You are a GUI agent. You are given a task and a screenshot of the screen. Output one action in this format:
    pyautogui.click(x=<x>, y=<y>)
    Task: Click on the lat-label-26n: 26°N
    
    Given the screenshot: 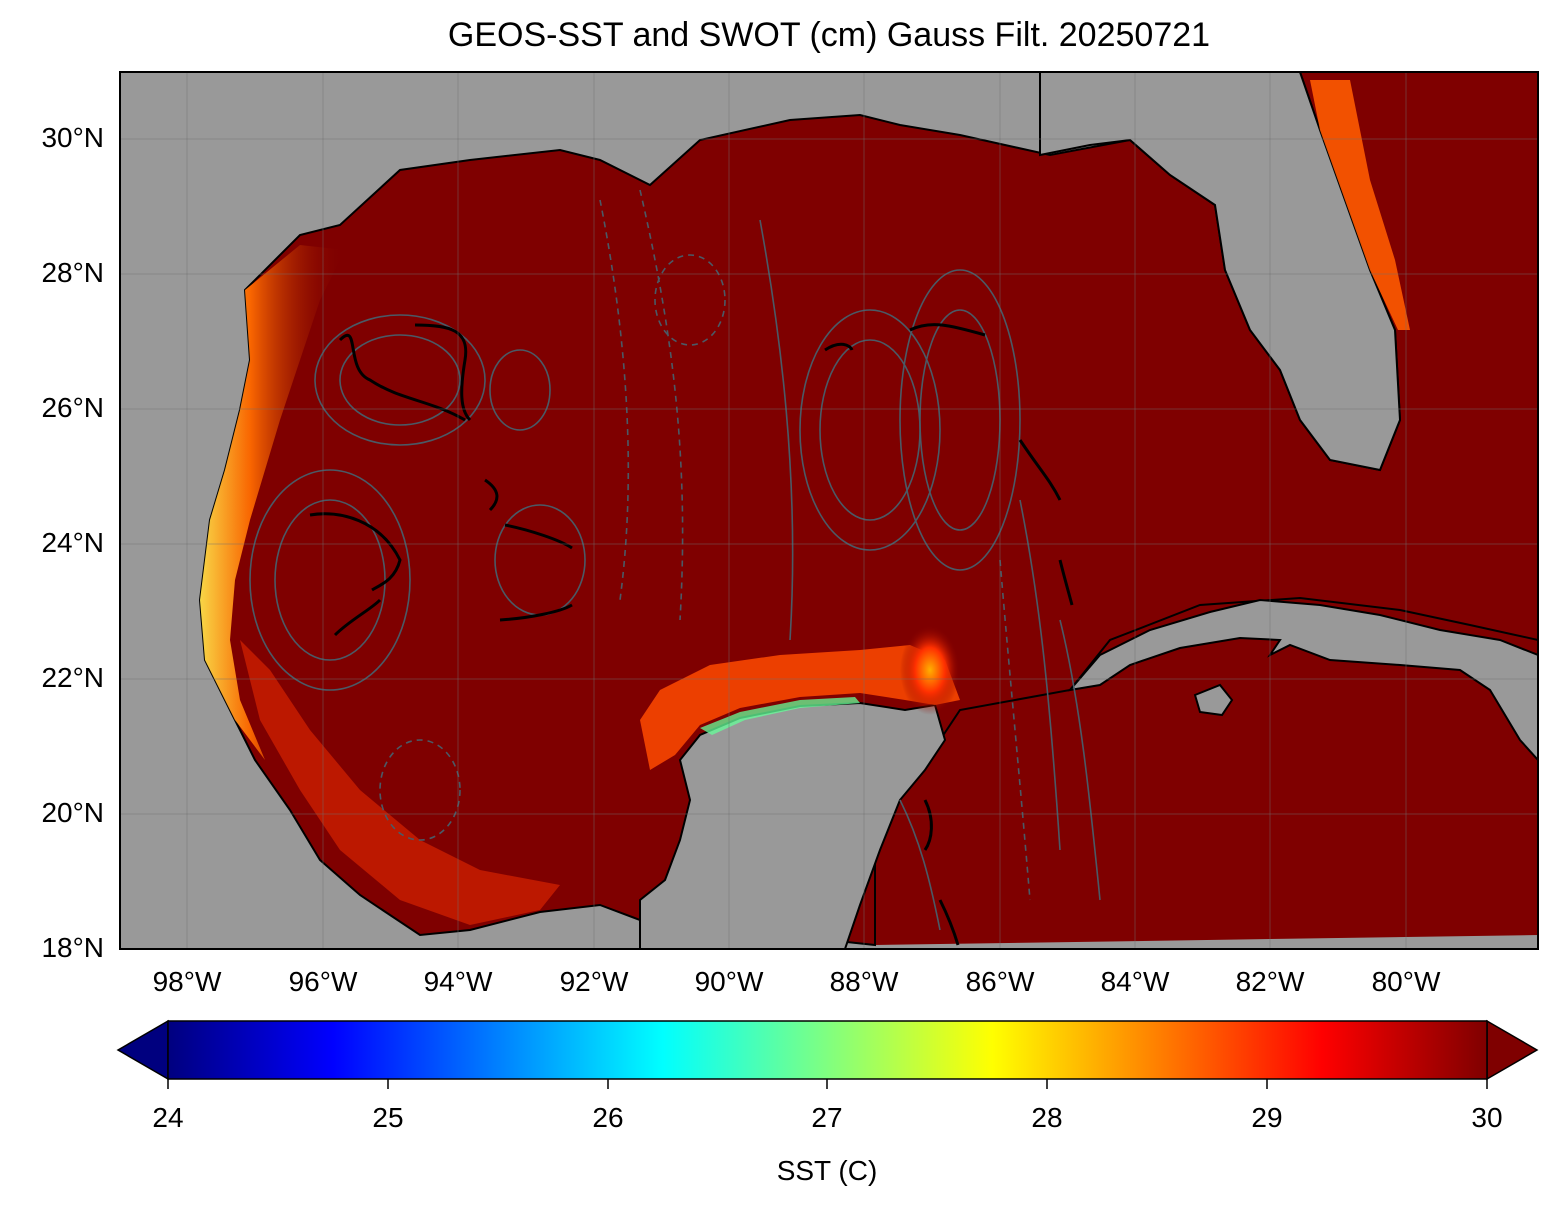 What is the action you would take?
    pyautogui.click(x=72, y=407)
    